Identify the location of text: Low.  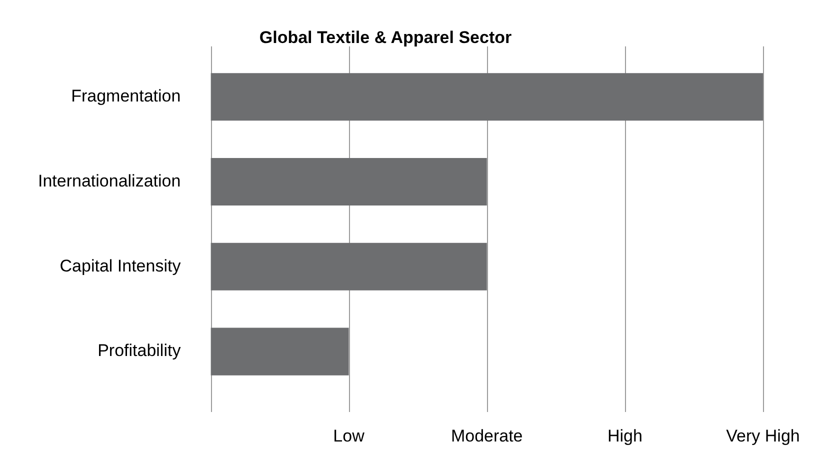
(349, 436).